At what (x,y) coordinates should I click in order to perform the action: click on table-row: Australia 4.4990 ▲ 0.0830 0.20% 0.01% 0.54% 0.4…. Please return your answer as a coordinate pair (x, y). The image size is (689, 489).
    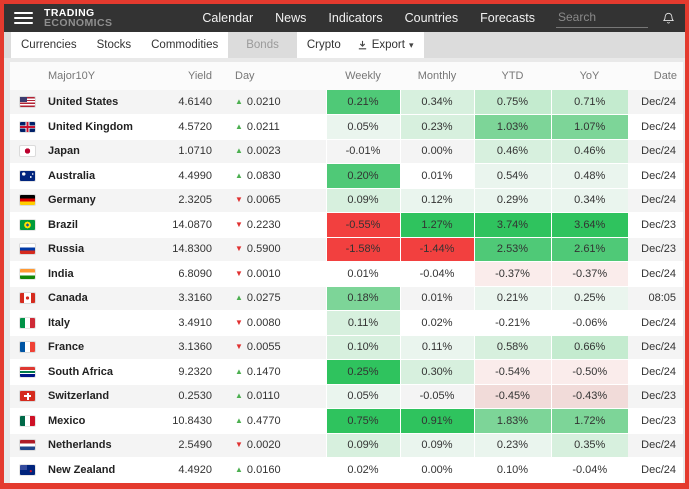
    Looking at the image, I should click on (346, 176).